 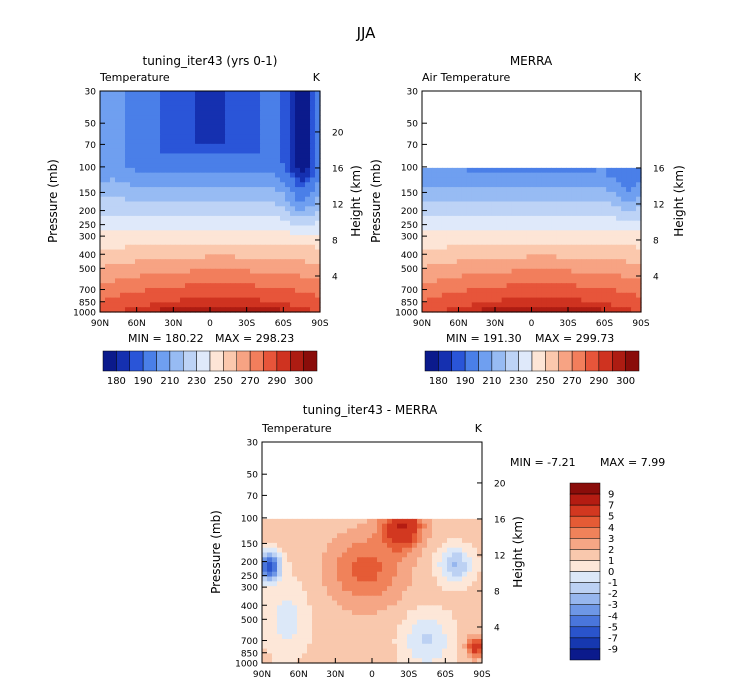 I want to click on height-tick-label: 20, so click(x=338, y=133).